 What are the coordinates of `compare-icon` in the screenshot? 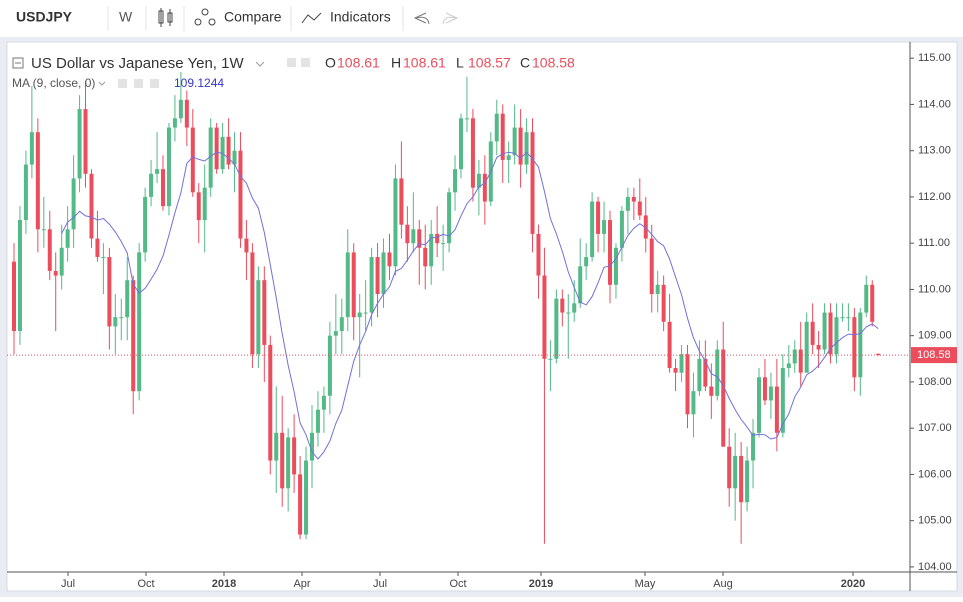 It's located at (205, 17).